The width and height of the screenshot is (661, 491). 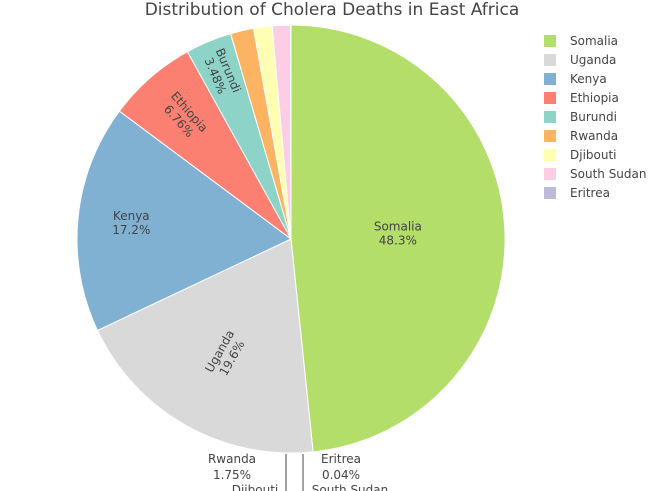 I want to click on legend-item-djibouti: Djibouti, so click(x=580, y=155).